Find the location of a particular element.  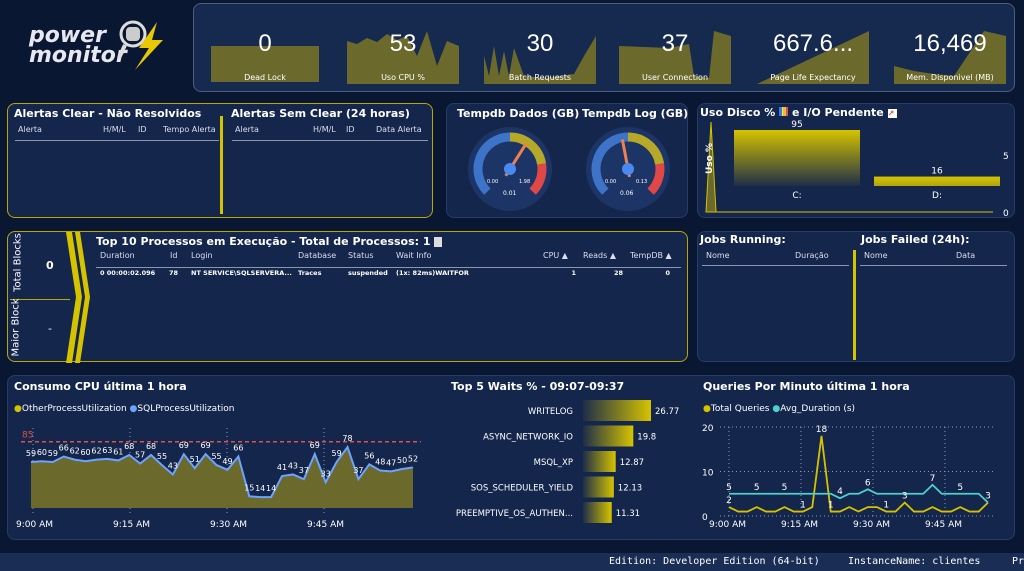

logo-text: power monitor is located at coordinates (78, 45).